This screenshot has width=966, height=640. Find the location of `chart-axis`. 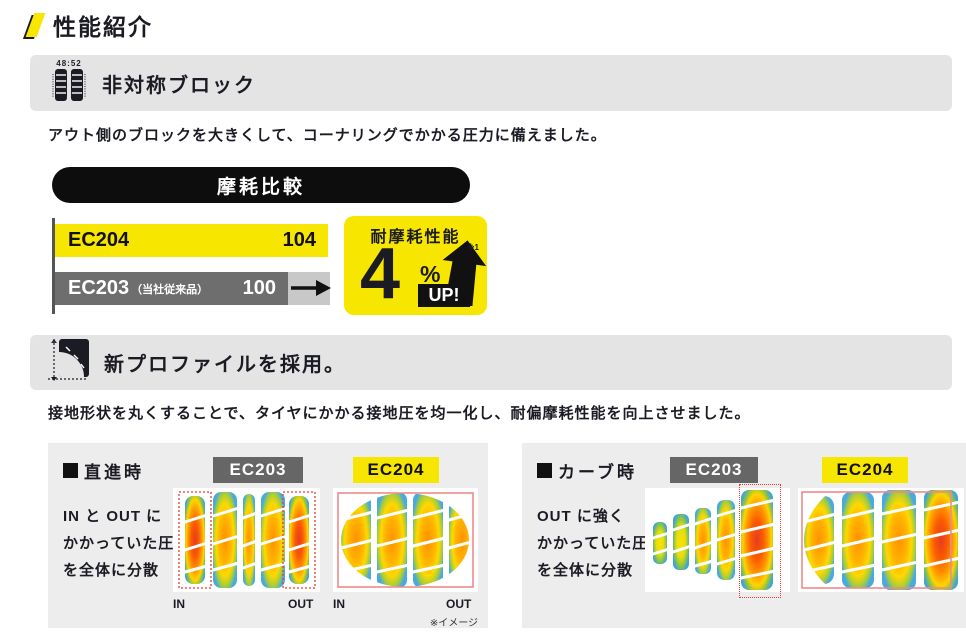

chart-axis is located at coordinates (53, 266).